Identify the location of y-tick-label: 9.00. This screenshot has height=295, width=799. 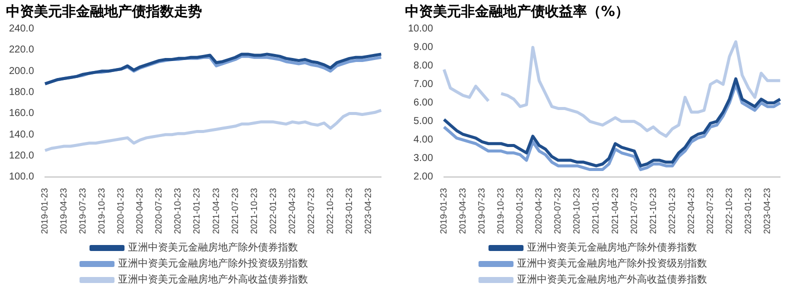
(424, 48).